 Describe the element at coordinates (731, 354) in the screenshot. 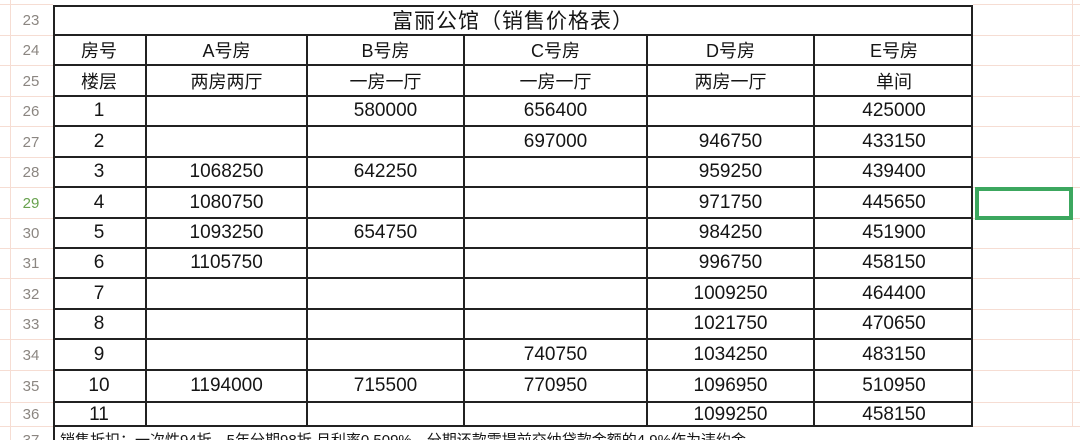

I see `price-cell: 1034250` at that location.